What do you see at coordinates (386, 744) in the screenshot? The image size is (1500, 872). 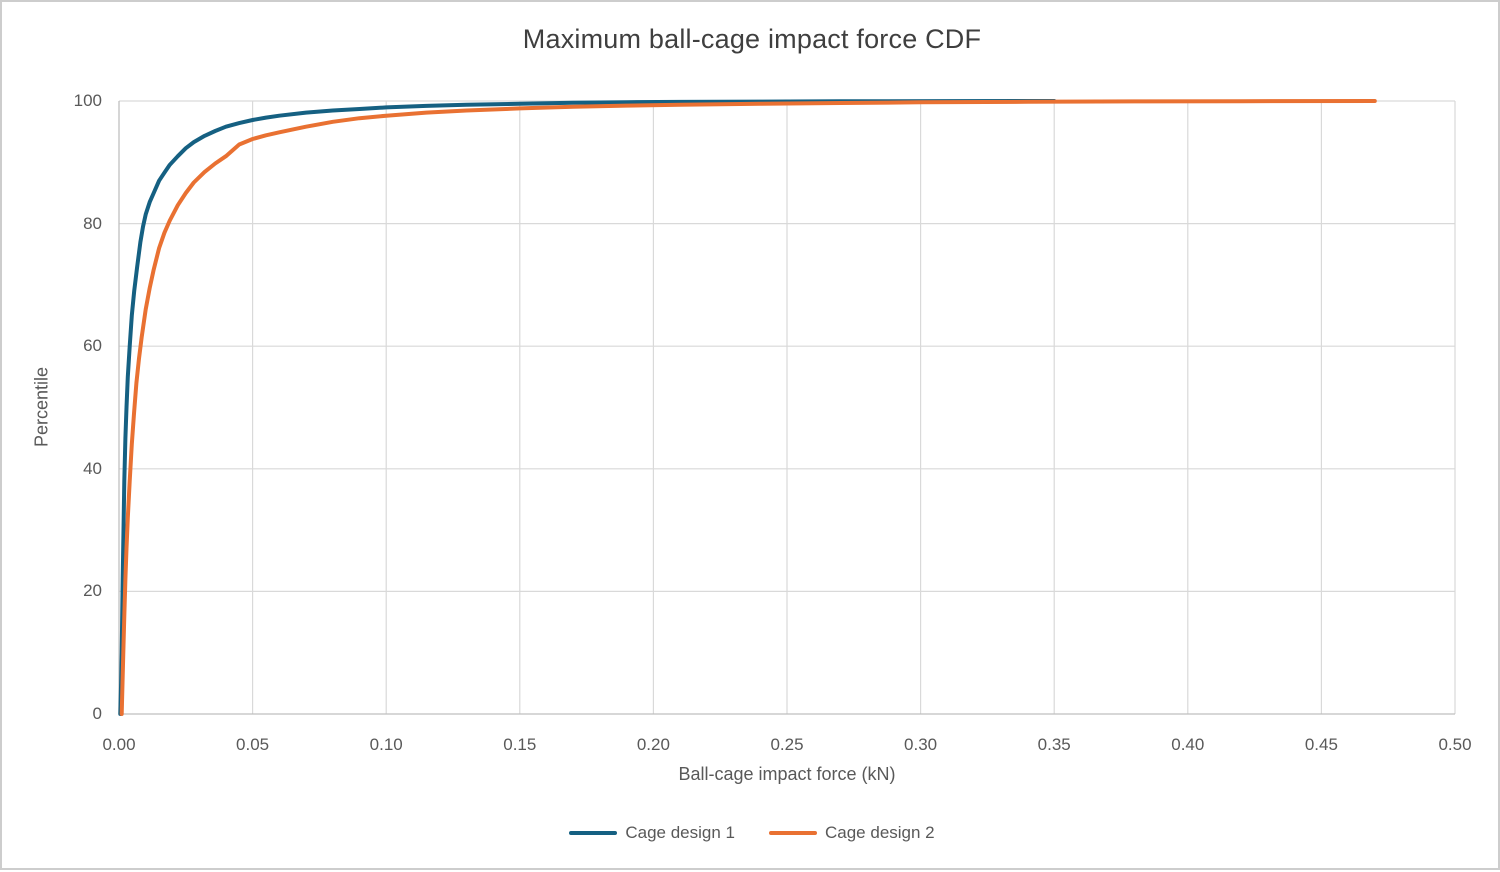 I see `x-tick-label: 0.10` at bounding box center [386, 744].